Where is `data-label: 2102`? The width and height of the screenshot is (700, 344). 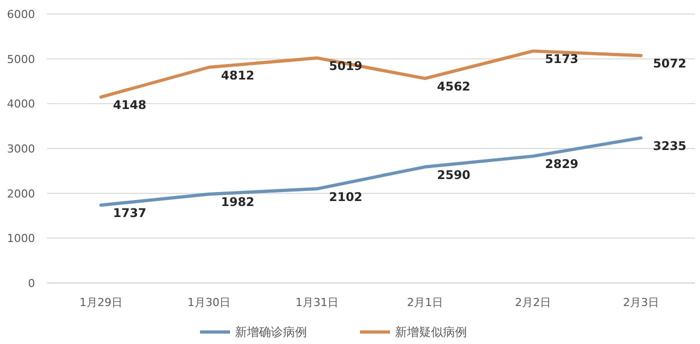 data-label: 2102 is located at coordinates (345, 197).